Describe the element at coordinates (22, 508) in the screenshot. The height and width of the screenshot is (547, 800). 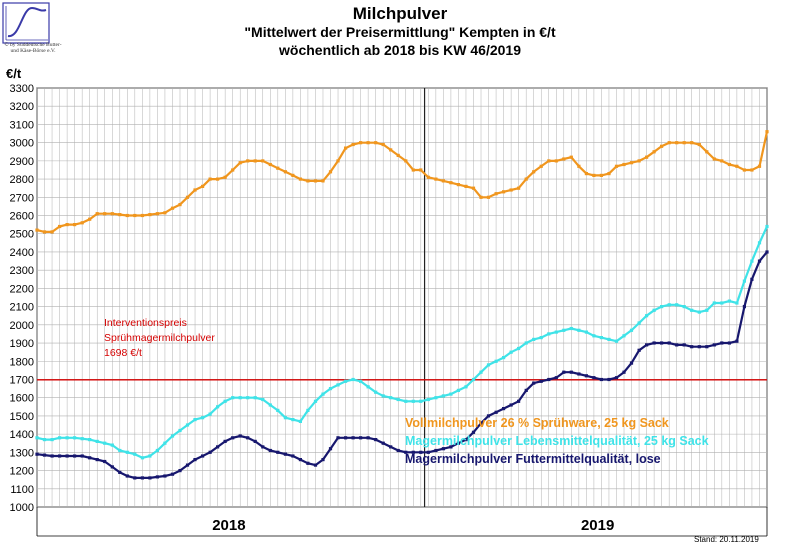
I see `y-tick-label: 1000` at that location.